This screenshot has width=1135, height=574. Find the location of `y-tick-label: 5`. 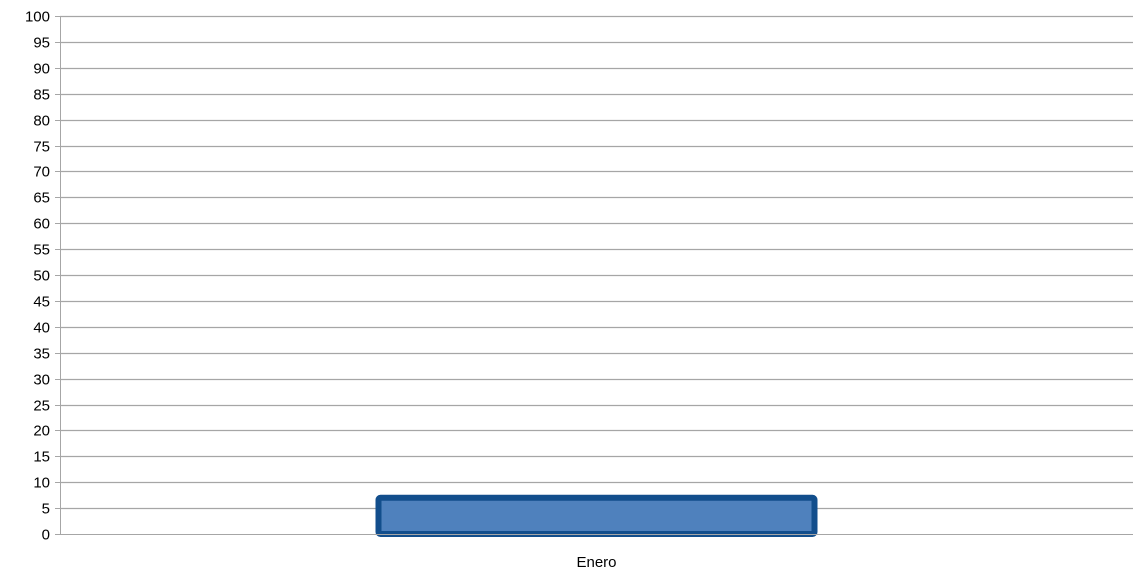

y-tick-label: 5 is located at coordinates (46, 509).